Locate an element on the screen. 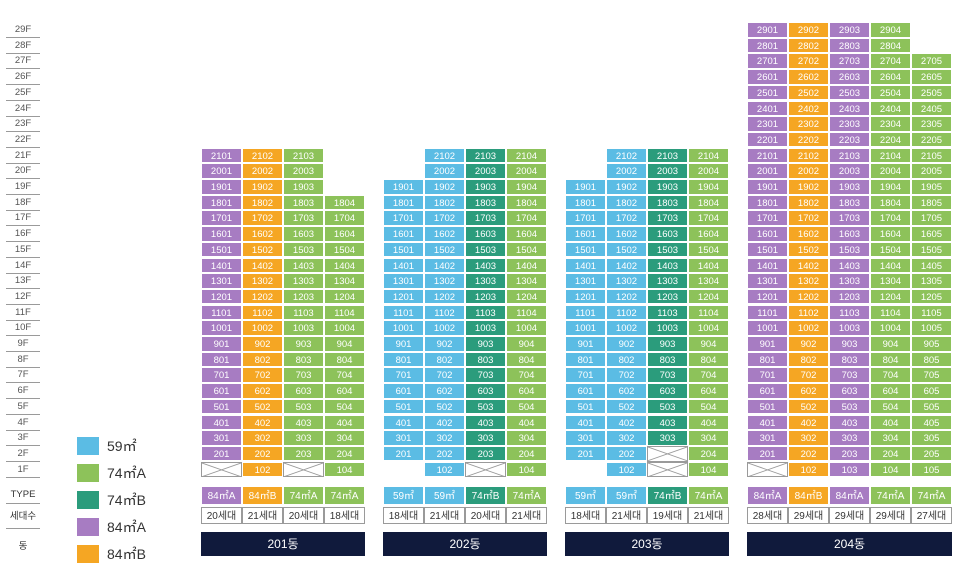 Image resolution: width=966 pixels, height=564 pixels. unit-cell: 802 is located at coordinates (808, 359).